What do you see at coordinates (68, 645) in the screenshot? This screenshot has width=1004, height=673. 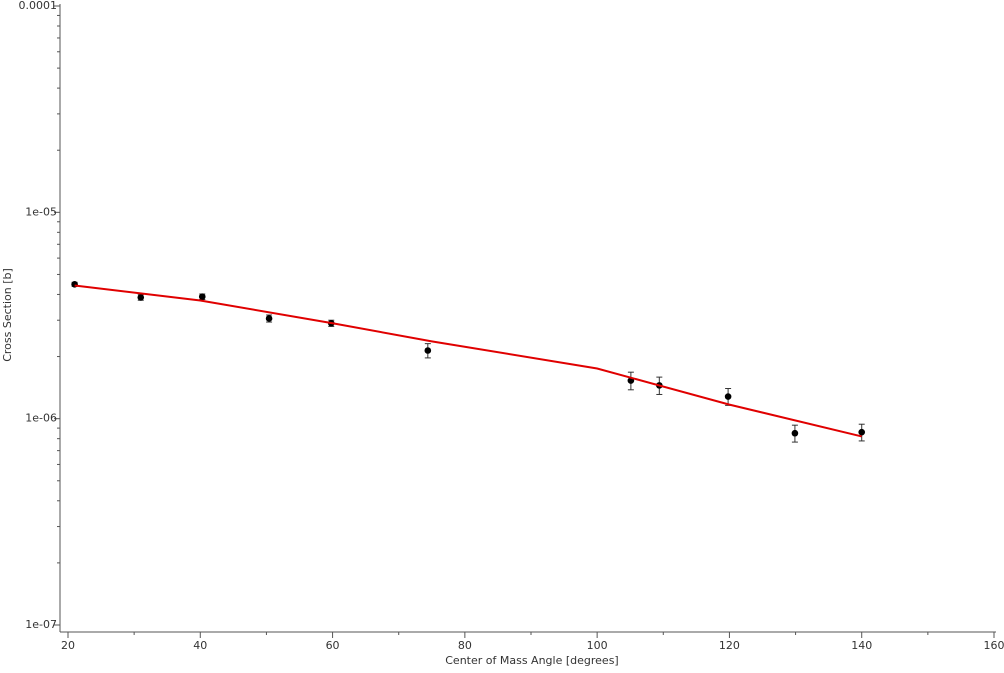 I see `x-tick-label: 20` at bounding box center [68, 645].